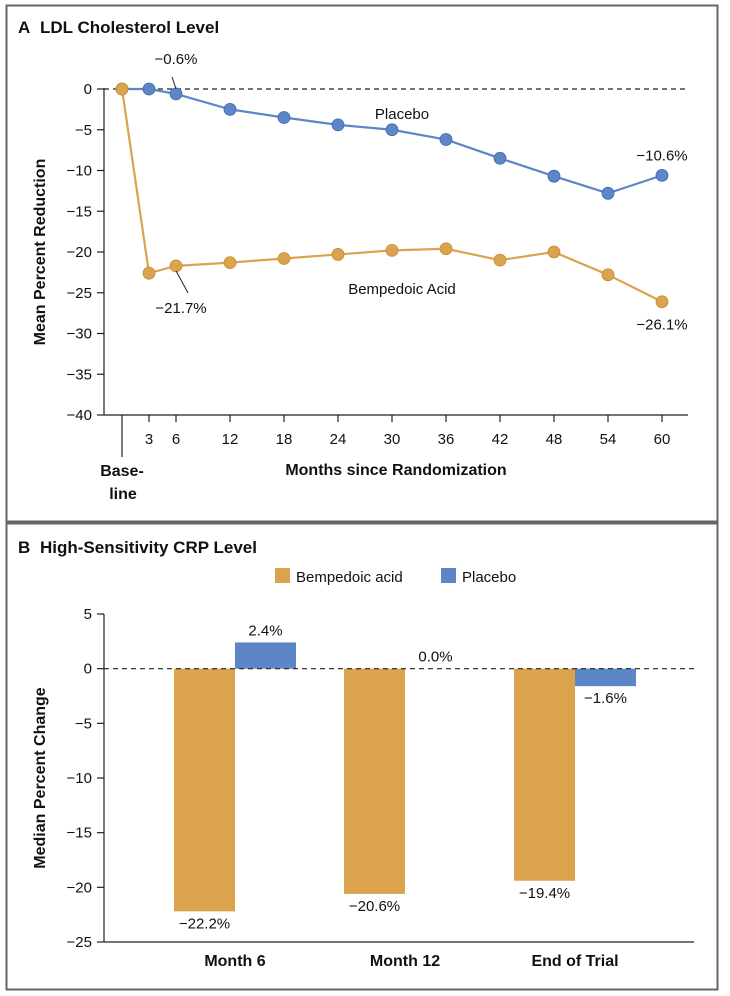 The height and width of the screenshot is (996, 730). I want to click on baseline-label: line, so click(123, 494).